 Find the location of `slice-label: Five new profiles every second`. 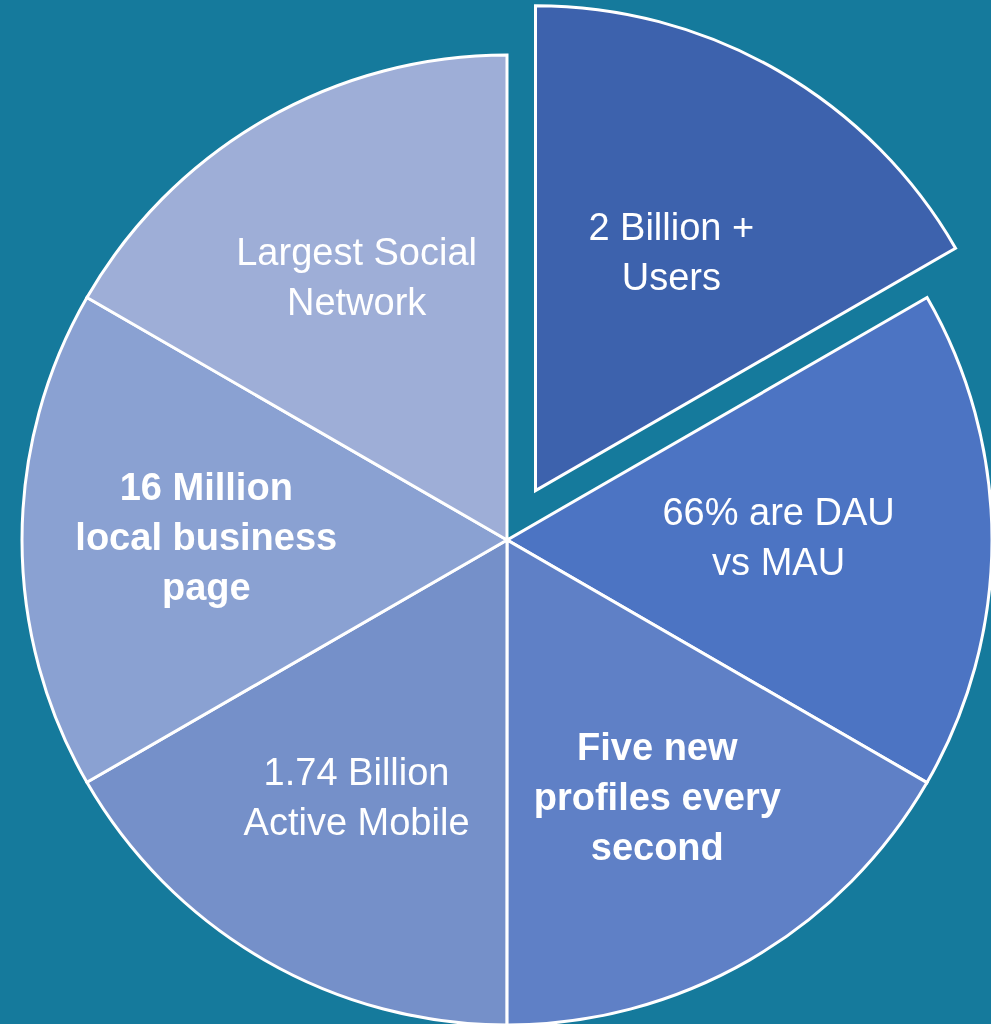

slice-label: Five new profiles every second is located at coordinates (657, 797).